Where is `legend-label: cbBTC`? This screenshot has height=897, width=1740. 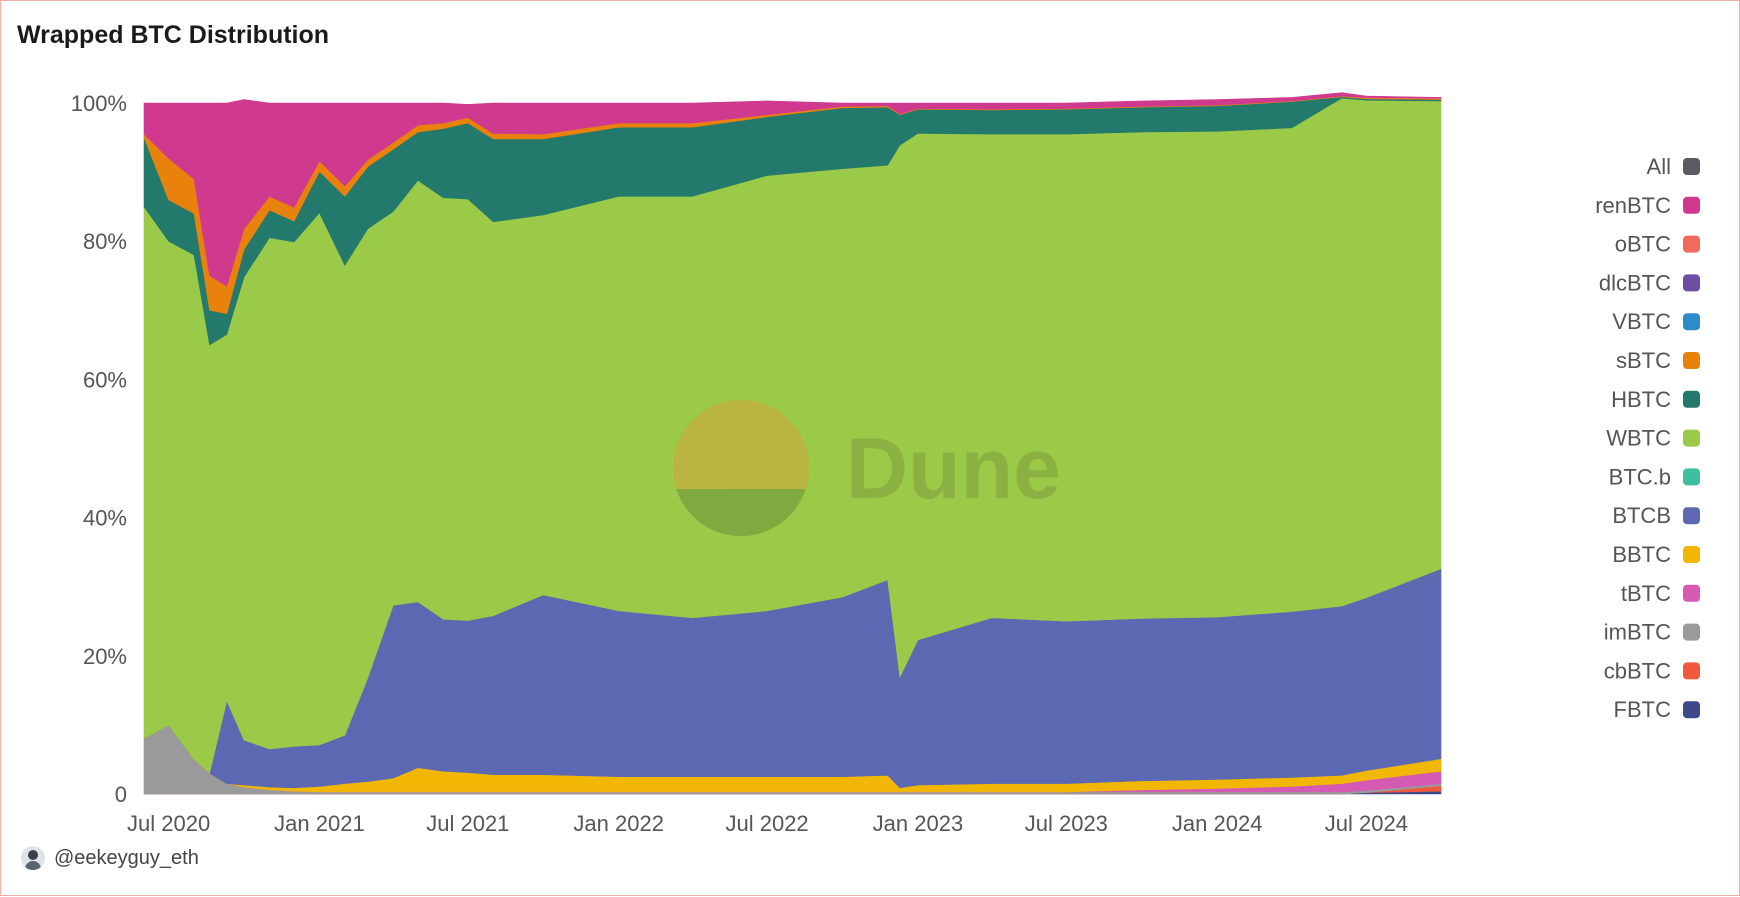 legend-label: cbBTC is located at coordinates (1637, 670).